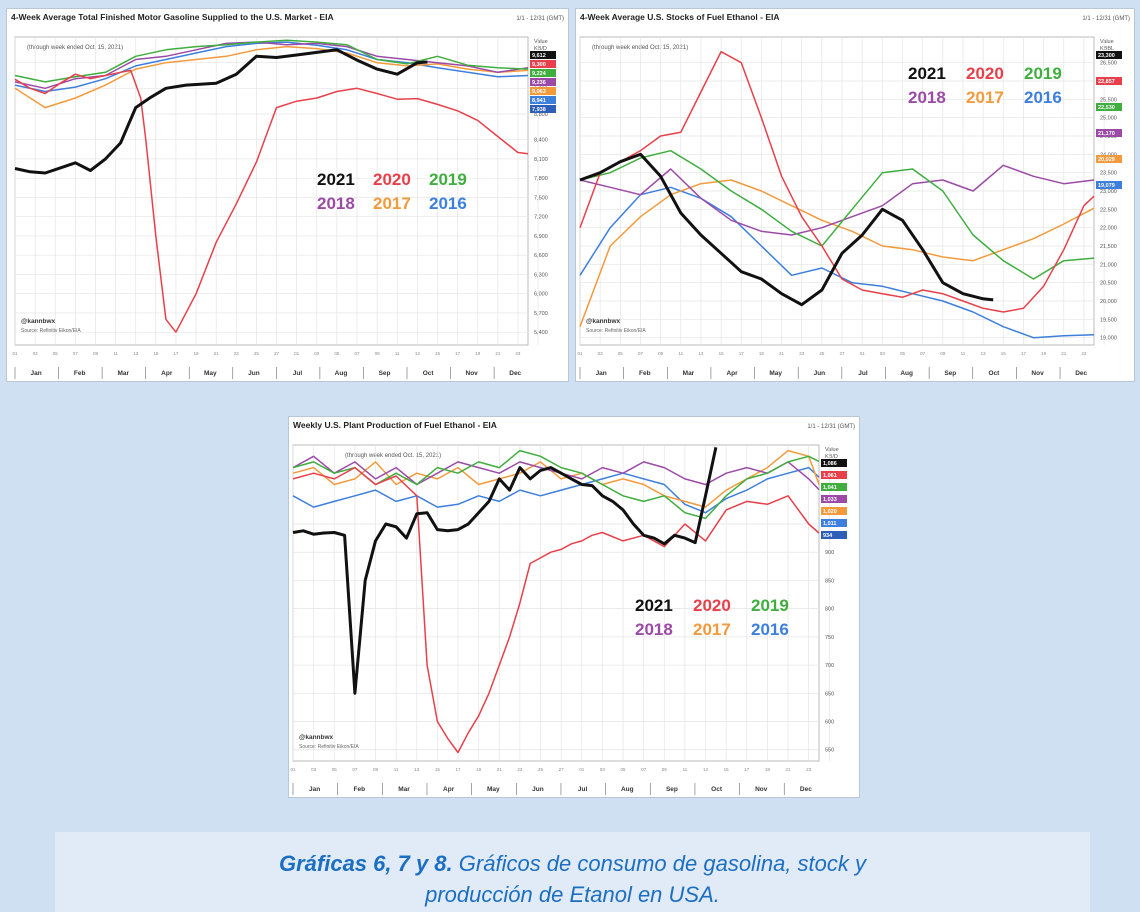 This screenshot has height=912, width=1140. Describe the element at coordinates (830, 512) in the screenshot. I see `value-tag-label: 1,020` at that location.